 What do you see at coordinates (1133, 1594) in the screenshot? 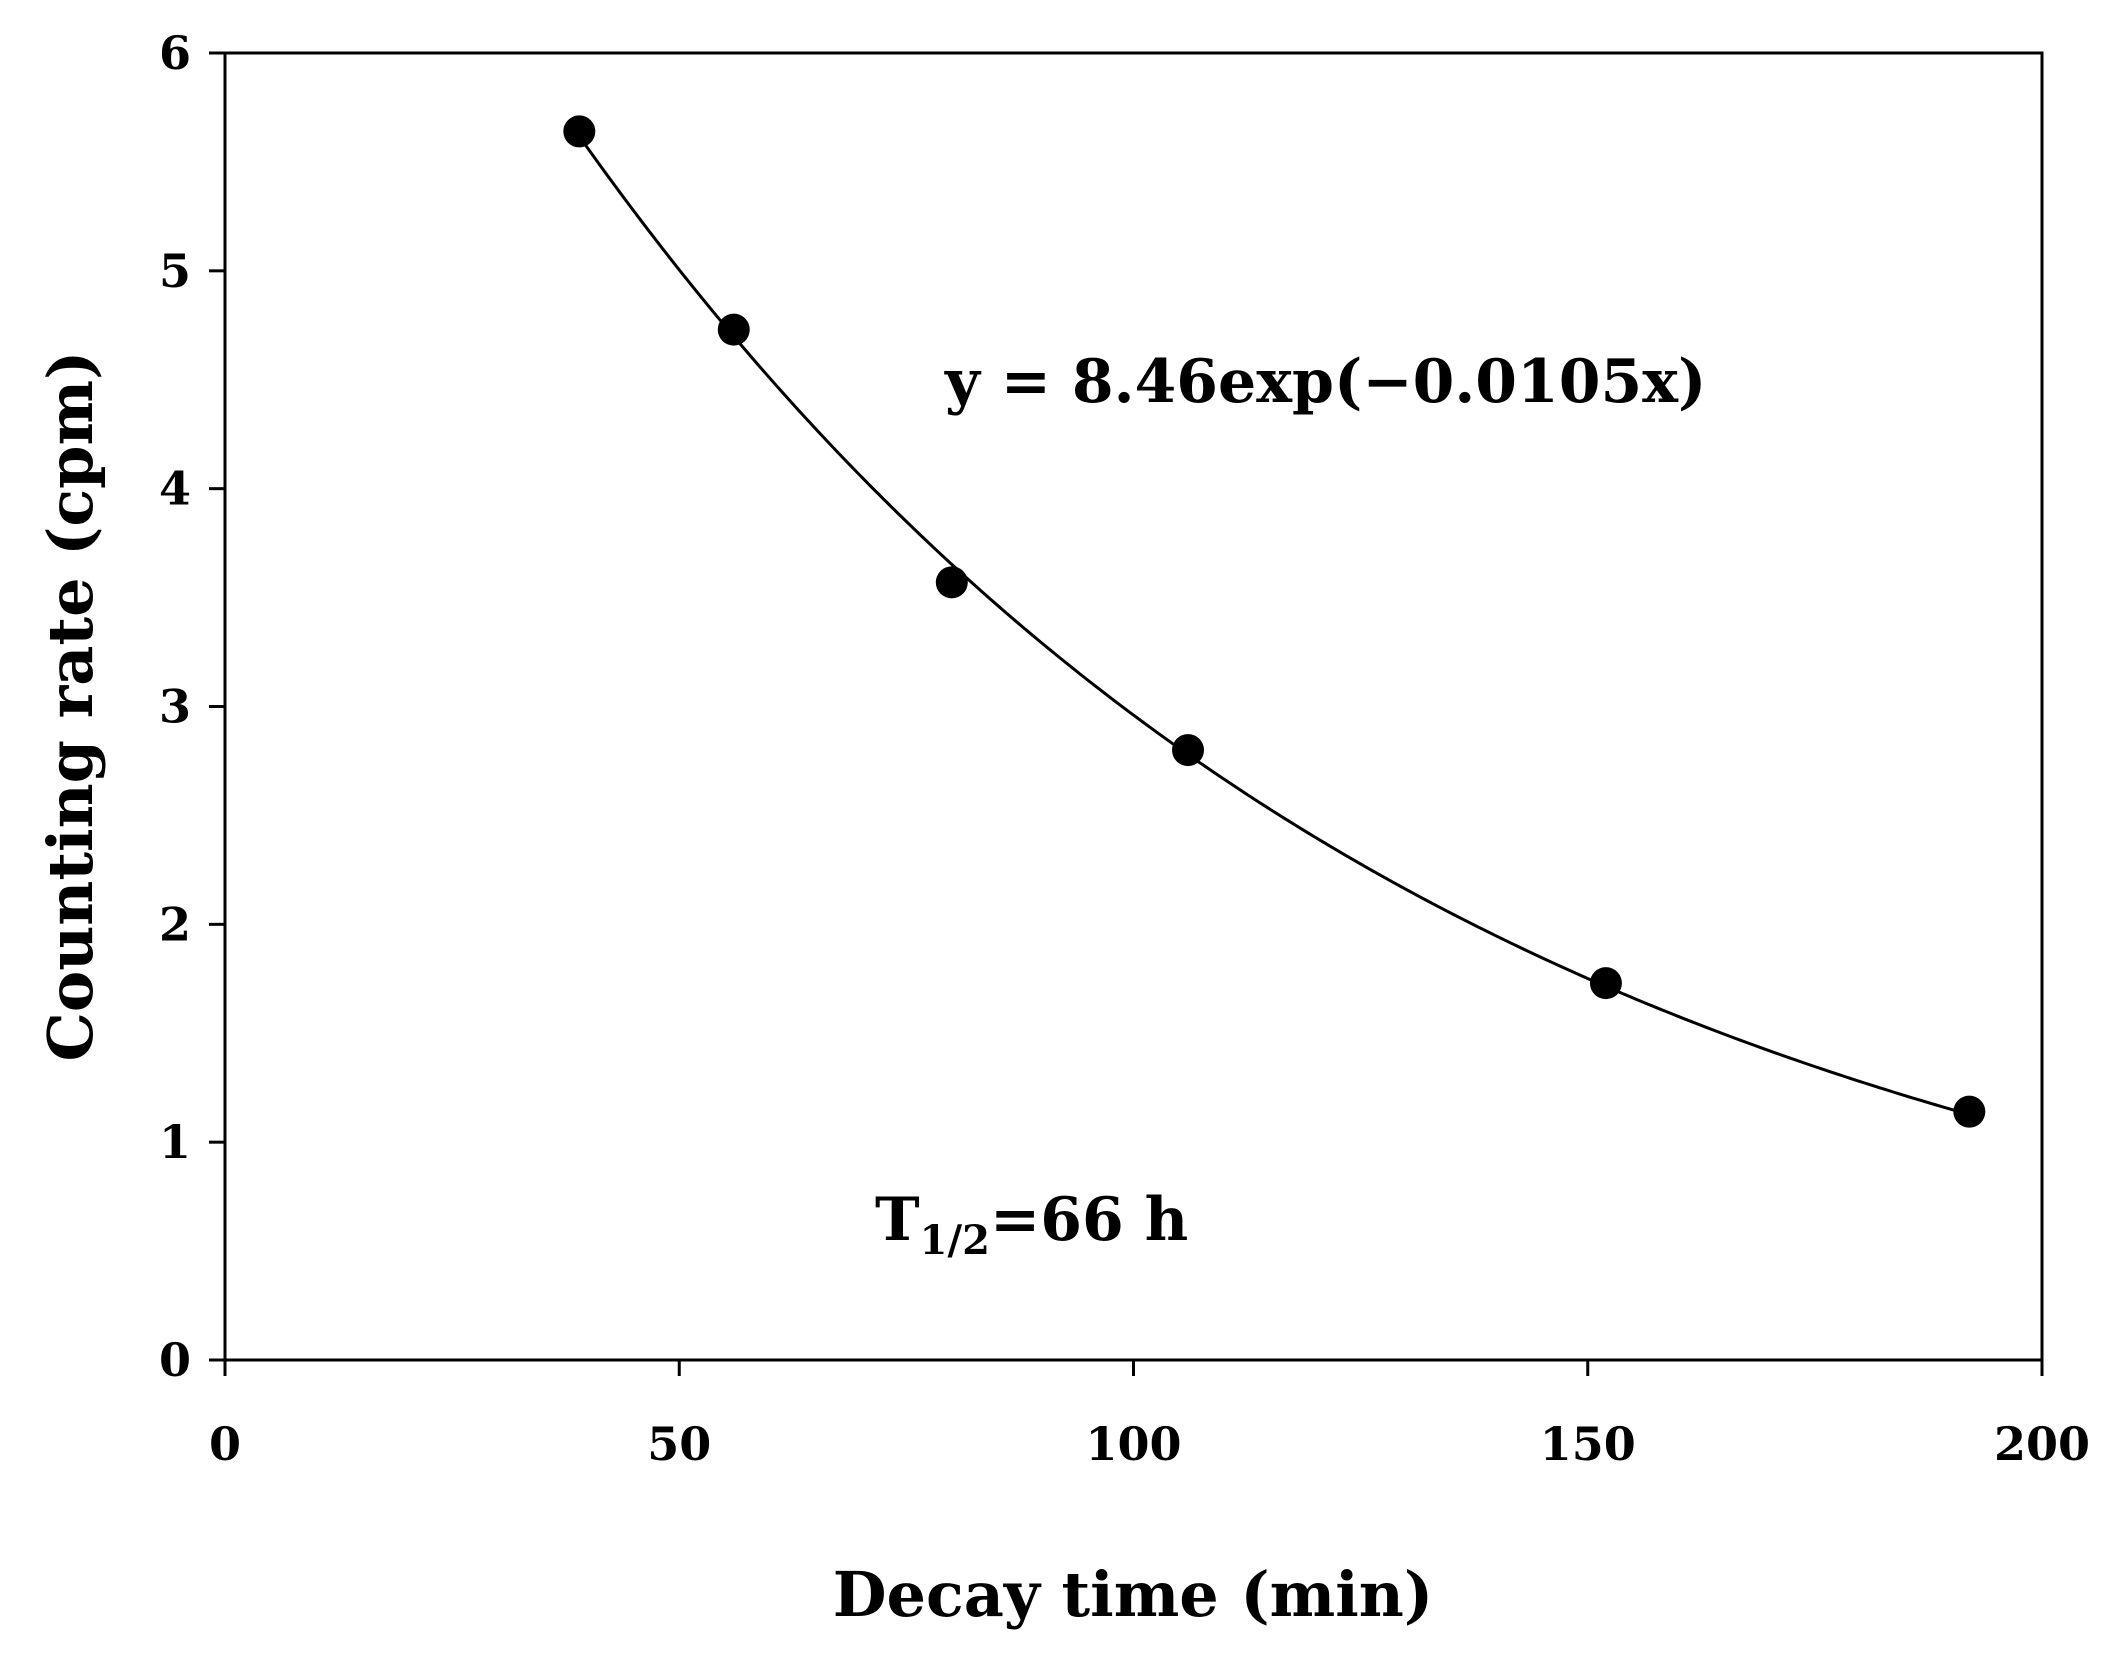
I see `x-axis-title: Decay time (min)` at bounding box center [1133, 1594].